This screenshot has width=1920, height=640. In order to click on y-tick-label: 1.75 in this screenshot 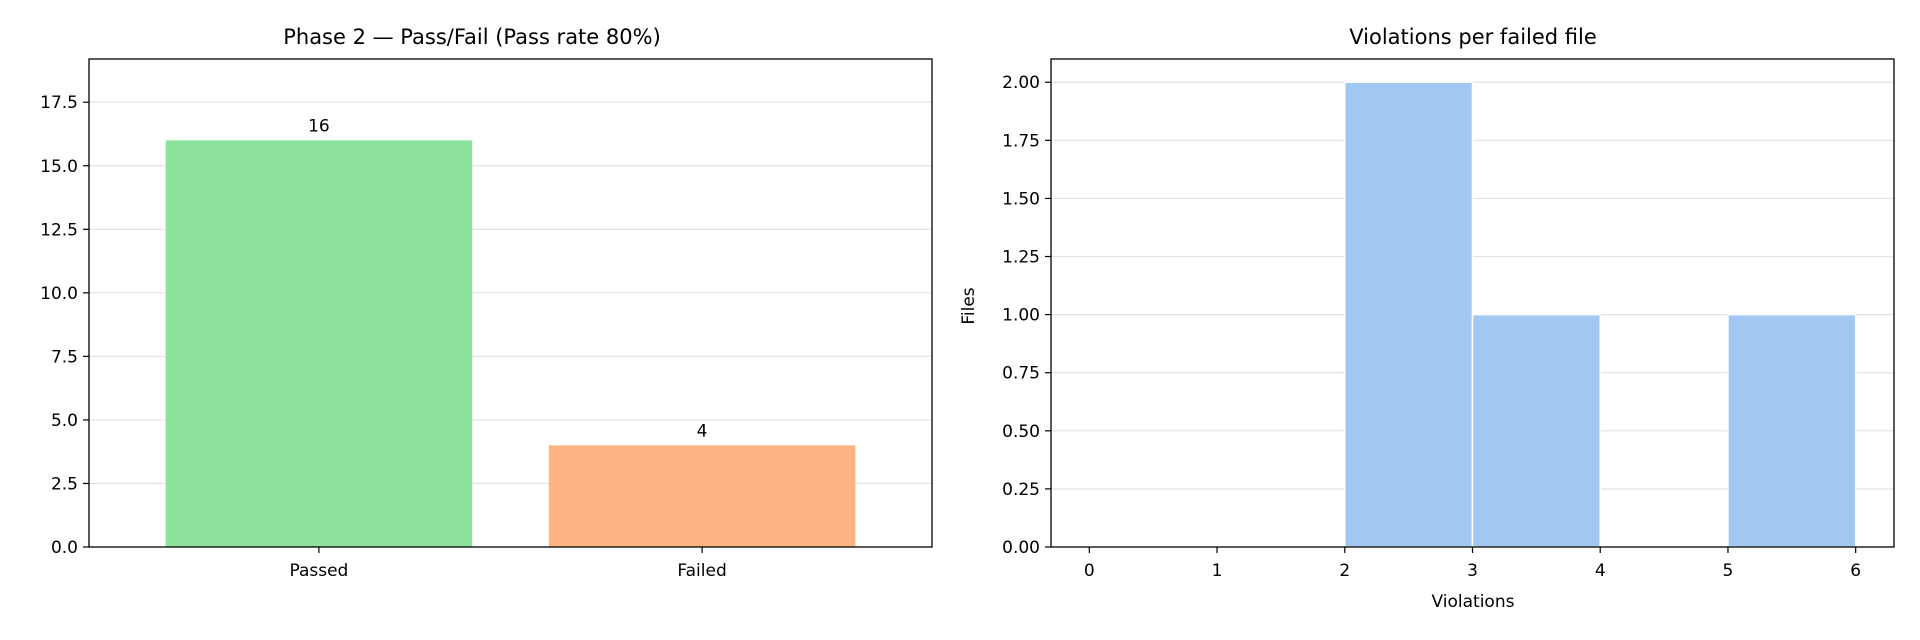, I will do `click(1021, 141)`.